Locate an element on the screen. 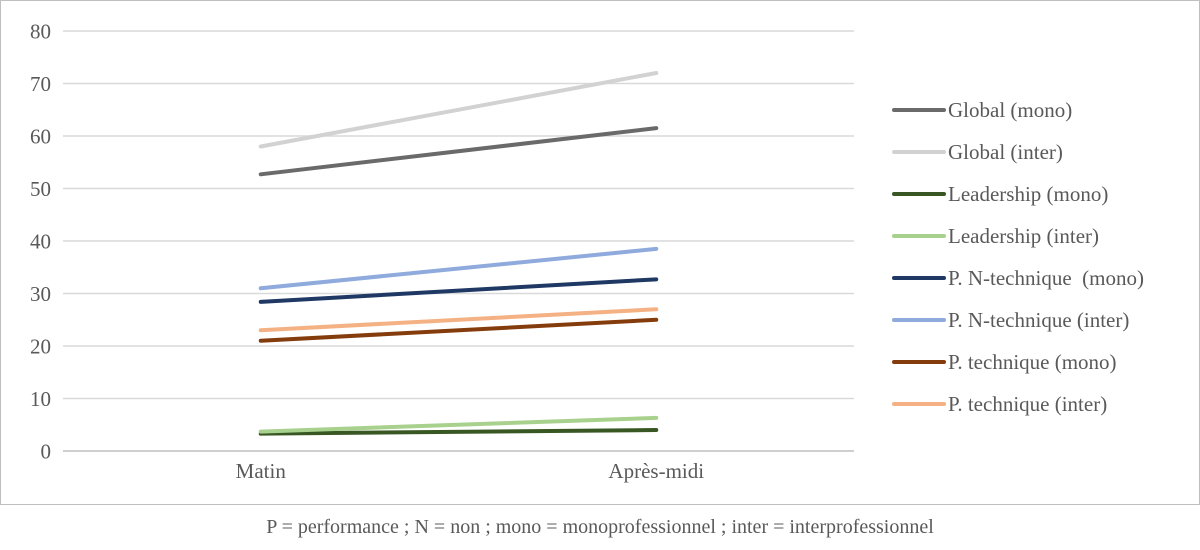 The width and height of the screenshot is (1200, 550). series-line-leadership-inter is located at coordinates (458, 424).